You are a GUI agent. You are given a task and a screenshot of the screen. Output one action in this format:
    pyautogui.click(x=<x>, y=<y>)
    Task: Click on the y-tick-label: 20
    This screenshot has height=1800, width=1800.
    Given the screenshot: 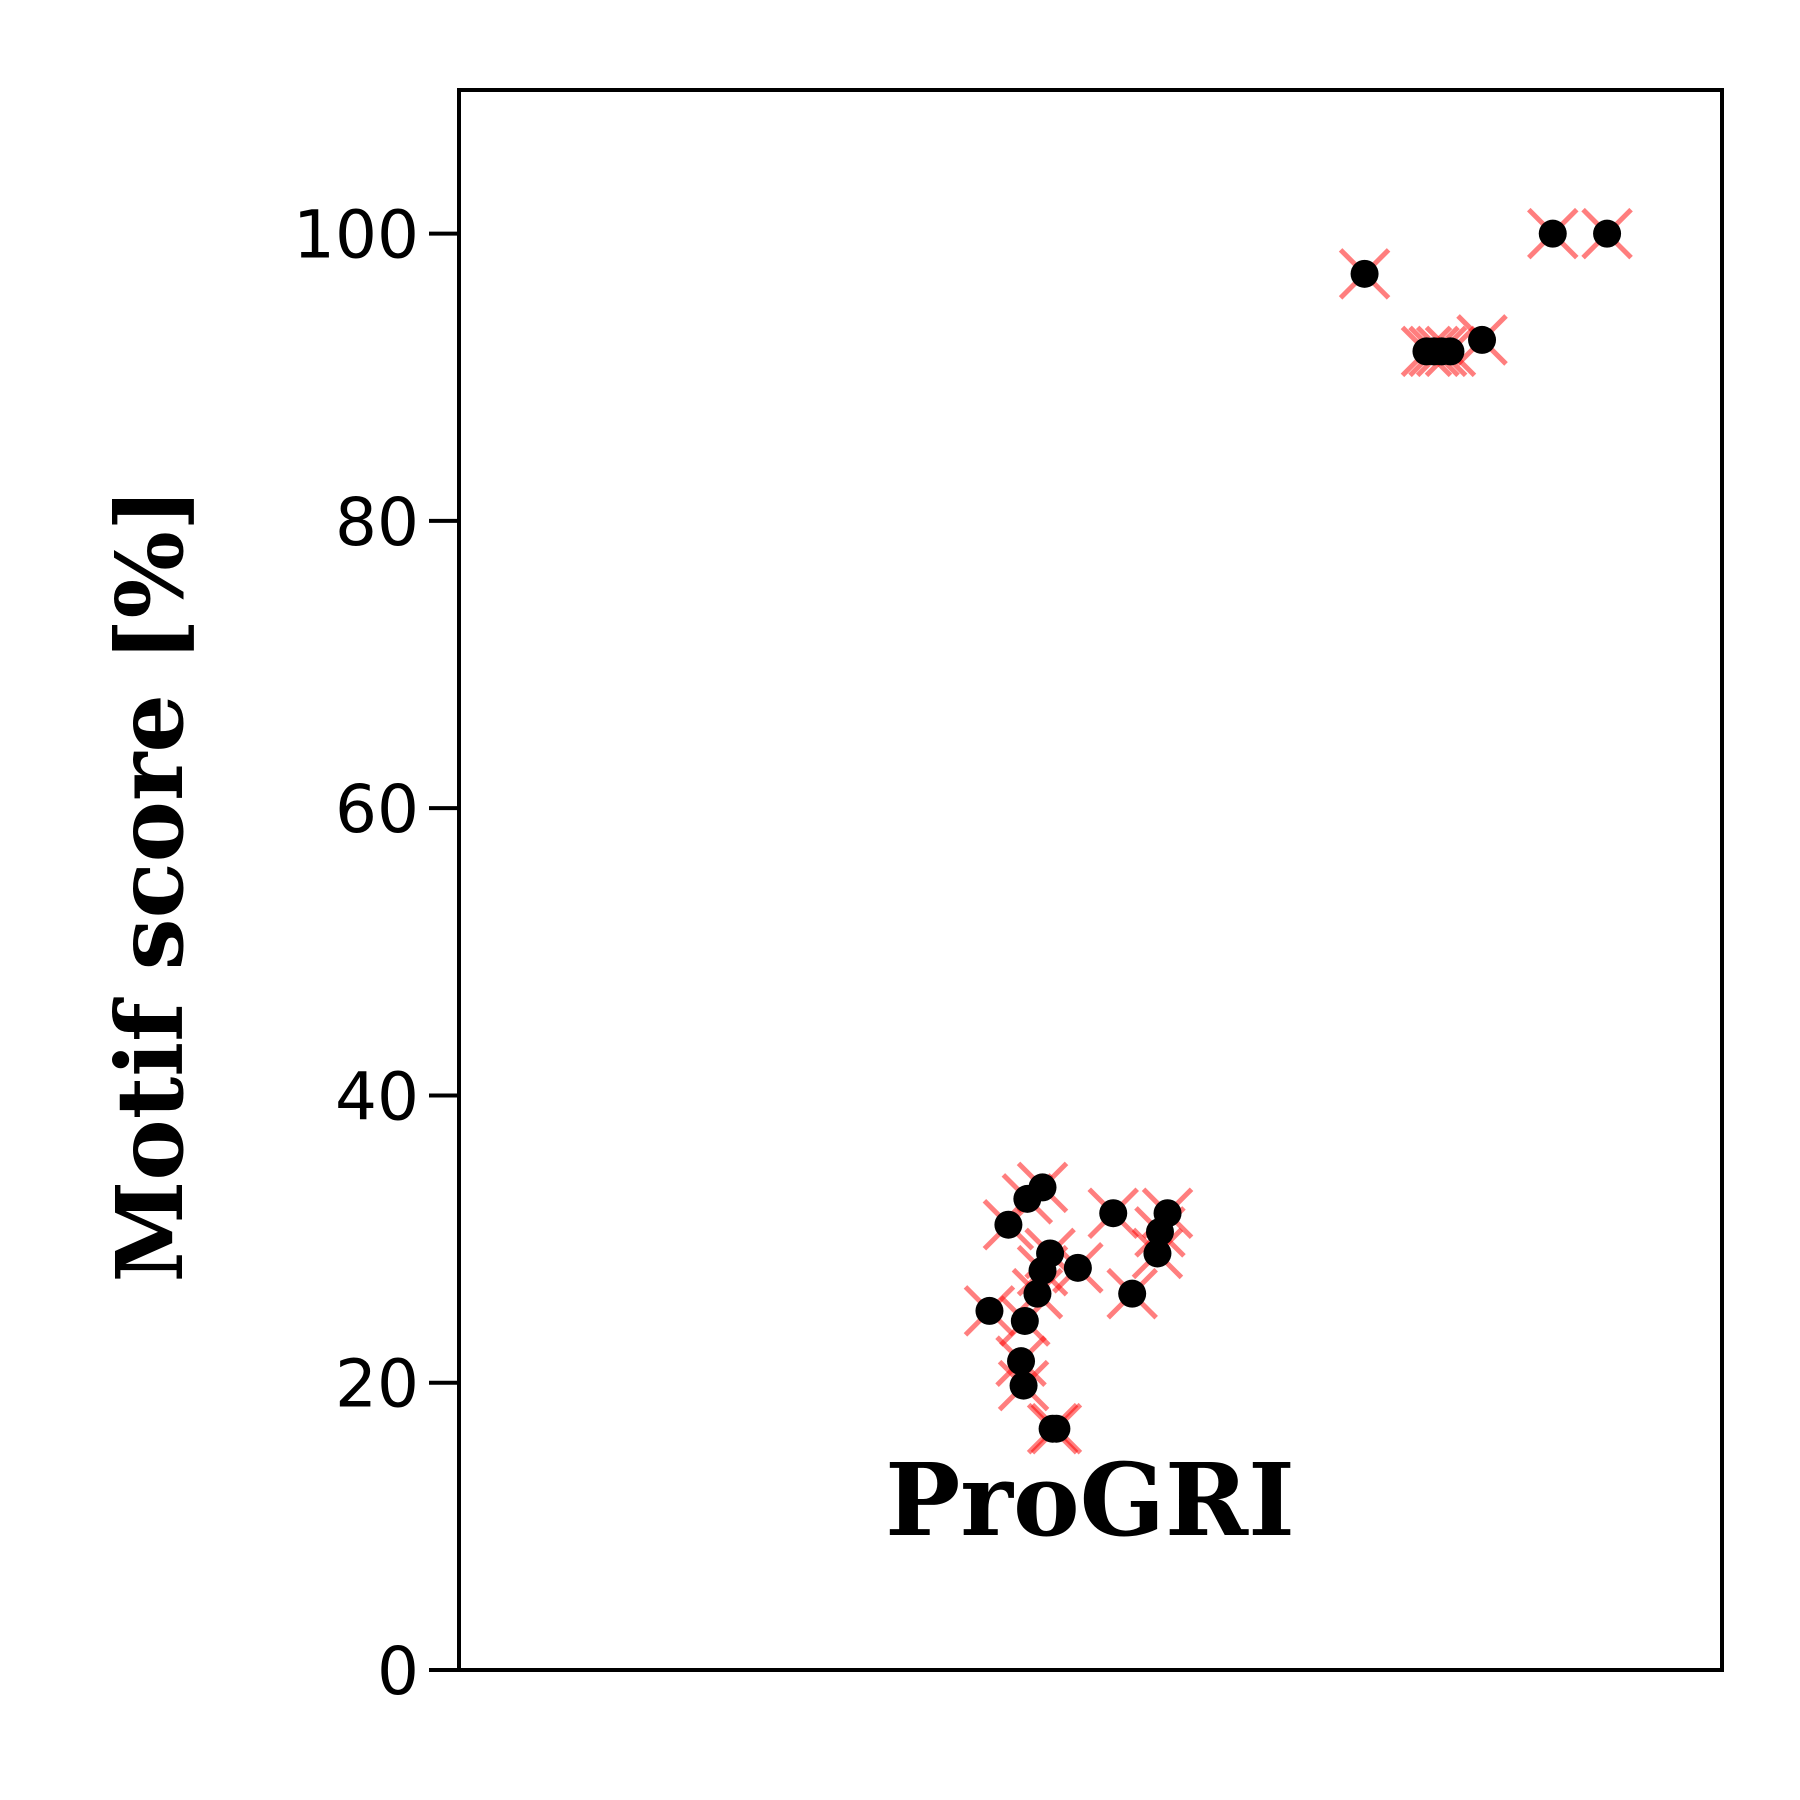 What is the action you would take?
    pyautogui.click(x=377, y=1384)
    